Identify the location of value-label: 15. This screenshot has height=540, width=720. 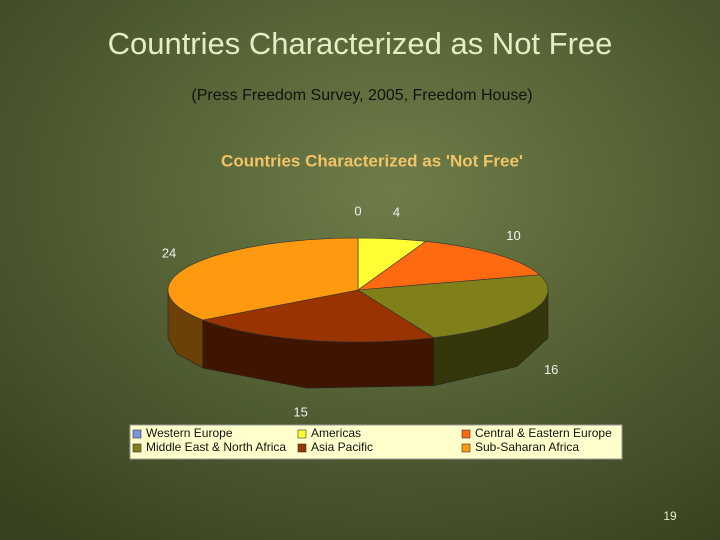
(300, 412).